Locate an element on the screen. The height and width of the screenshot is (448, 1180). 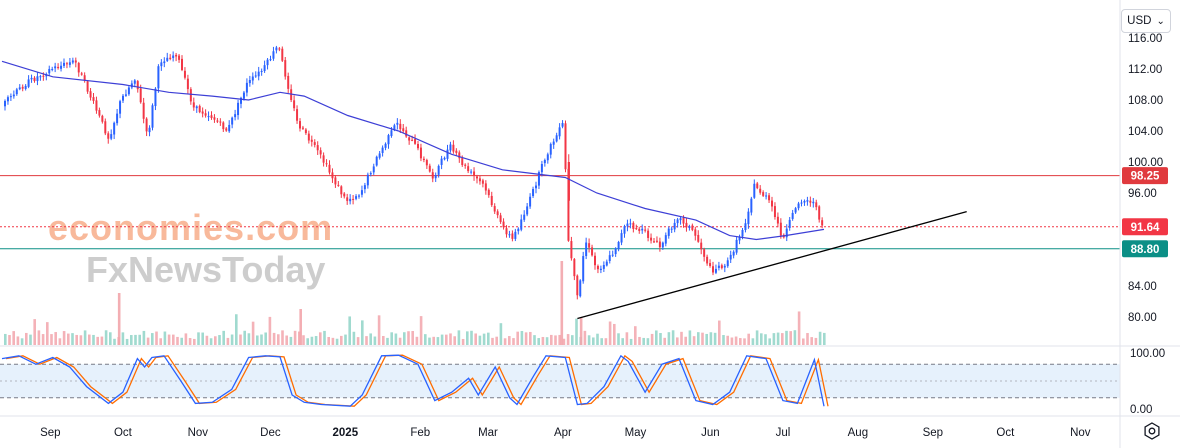
stochastic-d-line is located at coordinates (417, 380).